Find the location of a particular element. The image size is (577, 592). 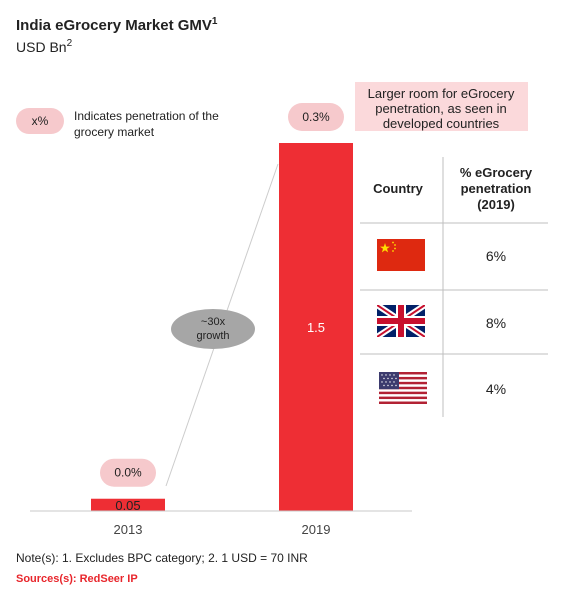

legend-swatch is located at coordinates (40, 121).